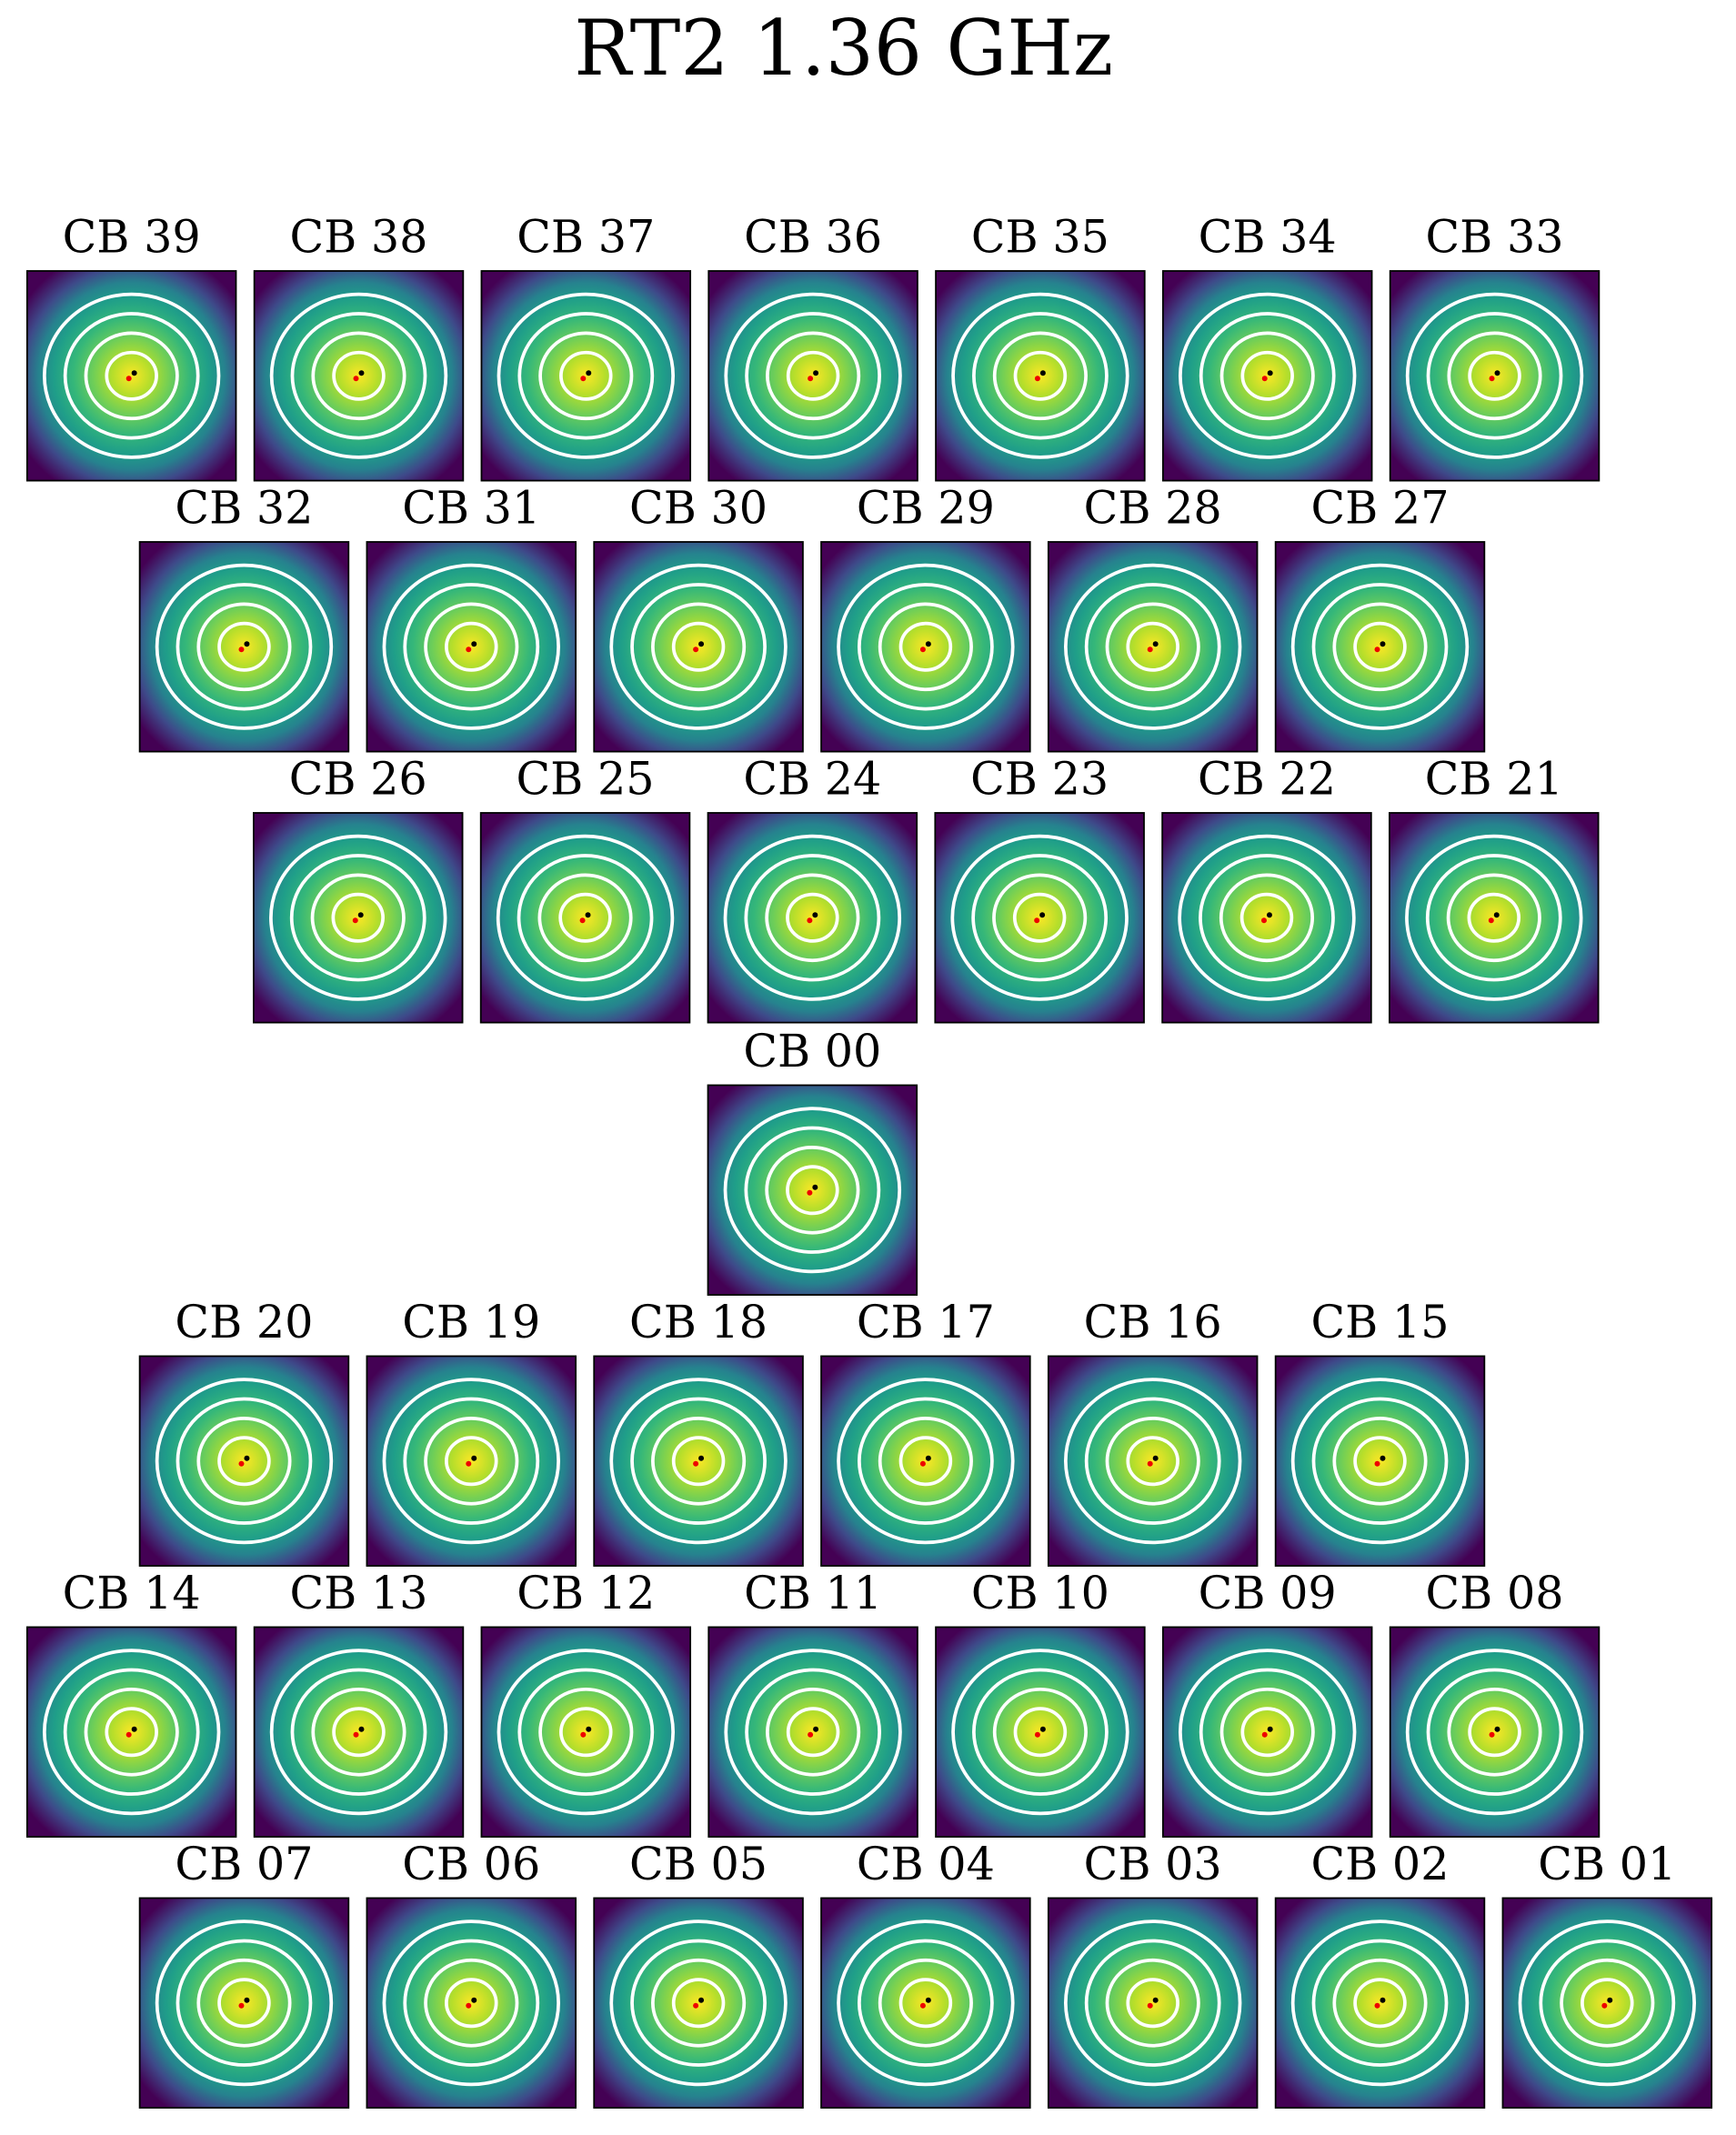  What do you see at coordinates (358, 236) in the screenshot?
I see `panel-label: CB 38` at bounding box center [358, 236].